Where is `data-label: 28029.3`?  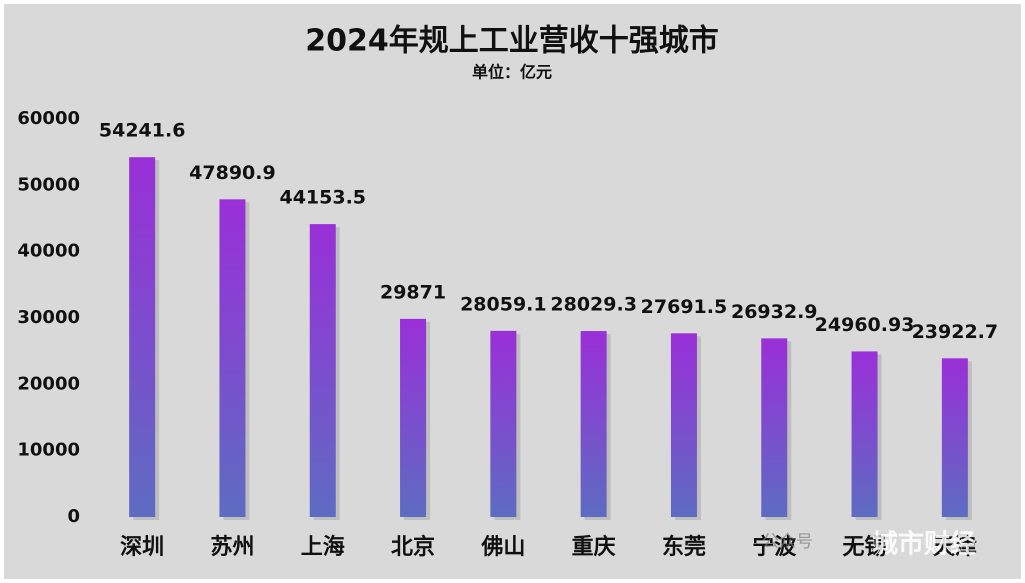 data-label: 28029.3 is located at coordinates (593, 305).